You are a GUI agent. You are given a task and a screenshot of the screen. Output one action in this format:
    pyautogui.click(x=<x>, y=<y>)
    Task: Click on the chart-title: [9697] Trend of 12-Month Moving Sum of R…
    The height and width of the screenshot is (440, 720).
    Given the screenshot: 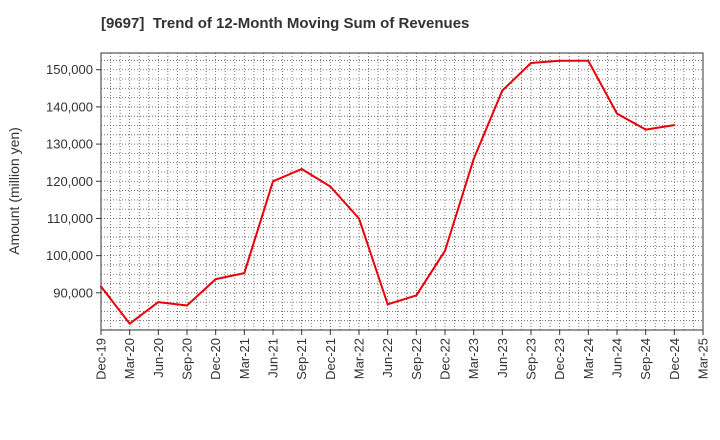 What is the action you would take?
    pyautogui.click(x=285, y=23)
    